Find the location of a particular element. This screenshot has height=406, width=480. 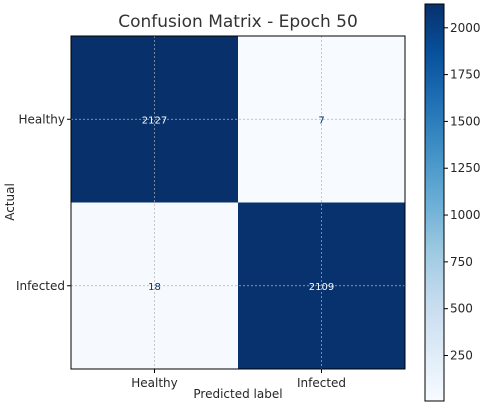

colorbar is located at coordinates (434, 202).